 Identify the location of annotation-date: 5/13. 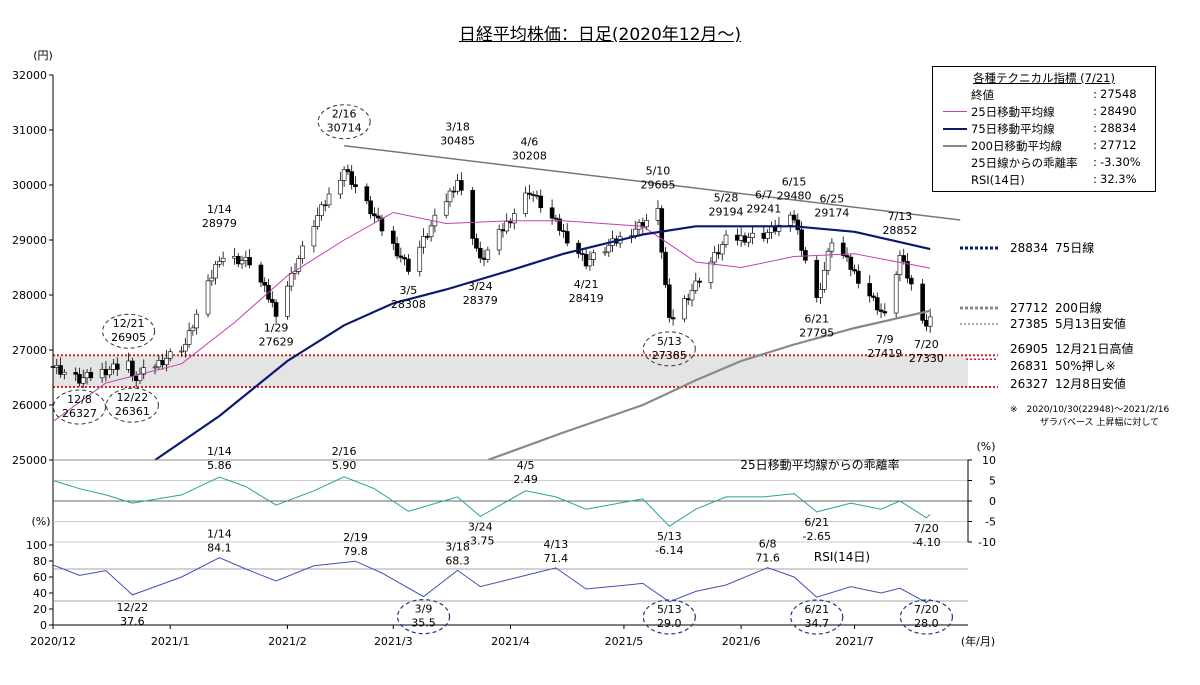
(669, 536).